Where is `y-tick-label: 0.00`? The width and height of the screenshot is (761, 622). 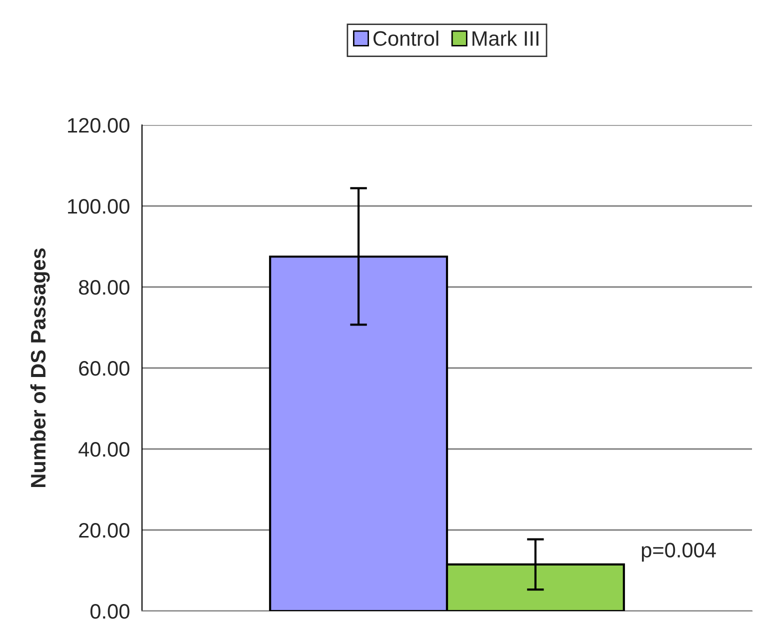
y-tick-label: 0.00 is located at coordinates (110, 611).